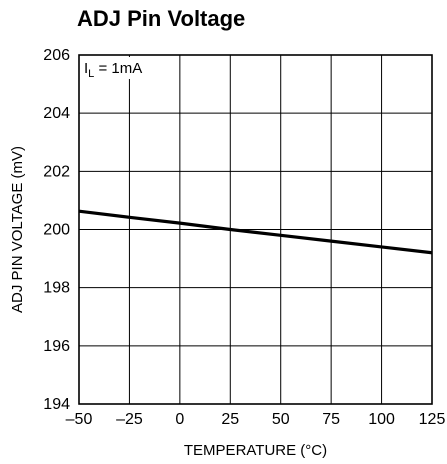 This screenshot has height=464, width=447. Describe the element at coordinates (381, 419) in the screenshot. I see `x-tick-label: 100` at that location.